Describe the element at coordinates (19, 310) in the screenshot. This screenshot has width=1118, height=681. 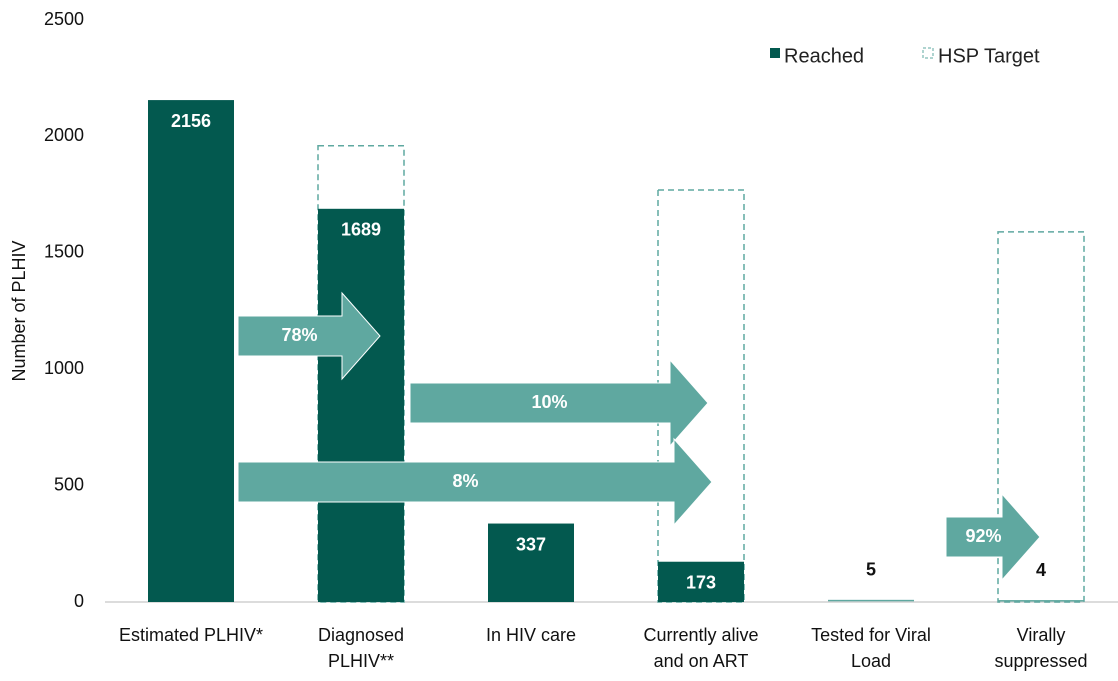
I see `y-axis-label: Number of PLHIV` at that location.